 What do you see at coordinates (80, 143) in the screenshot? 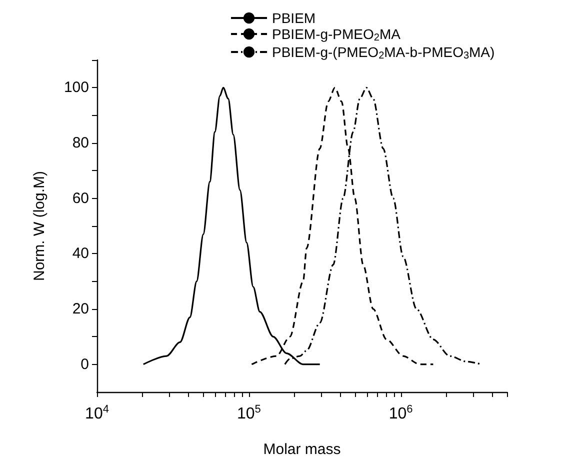
I see `y-tick-label: 80` at bounding box center [80, 143].